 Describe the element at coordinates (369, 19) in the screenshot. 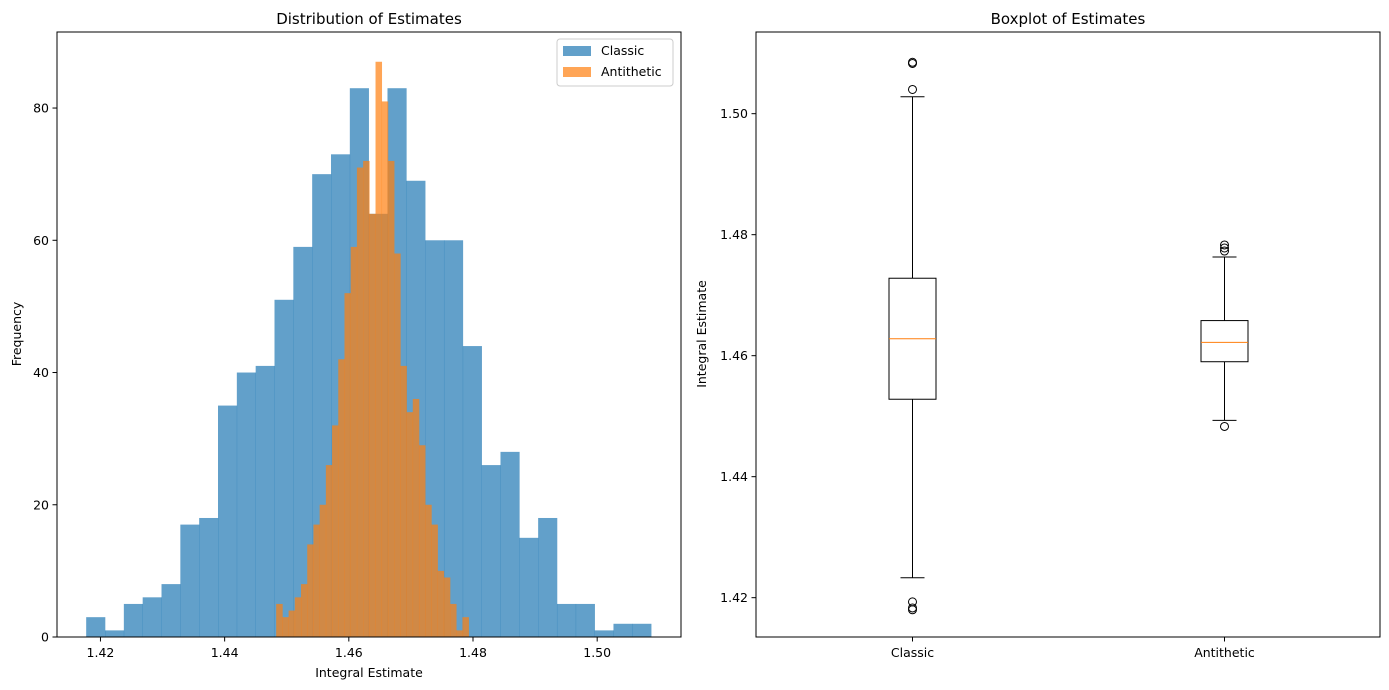

I see `histogram-title: Distribution of Estimates` at that location.